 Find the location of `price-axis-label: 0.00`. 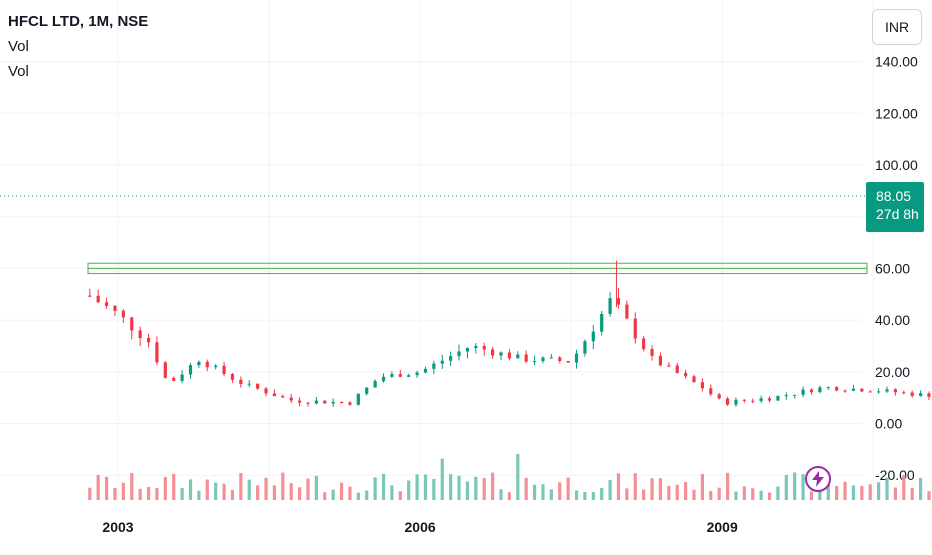

price-axis-label: 0.00 is located at coordinates (888, 424).